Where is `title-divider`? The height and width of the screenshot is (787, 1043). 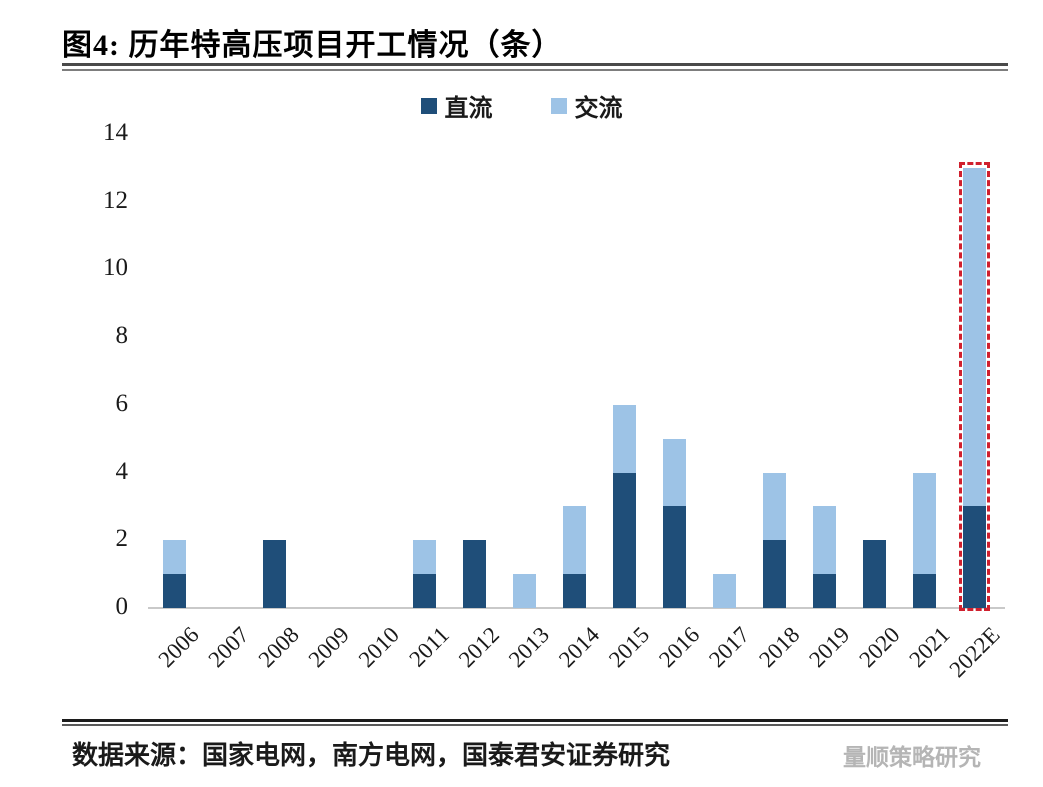 title-divider is located at coordinates (535, 67).